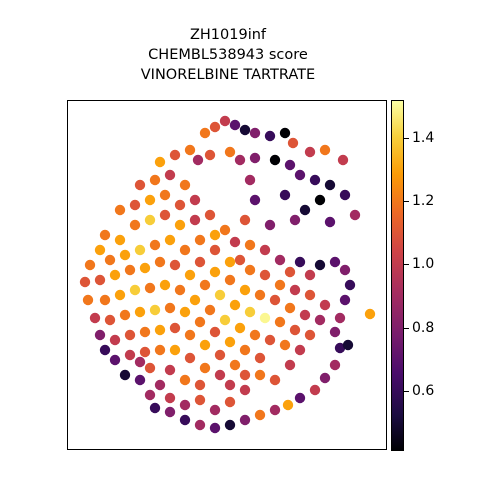  I want to click on colorbar, so click(397, 275).